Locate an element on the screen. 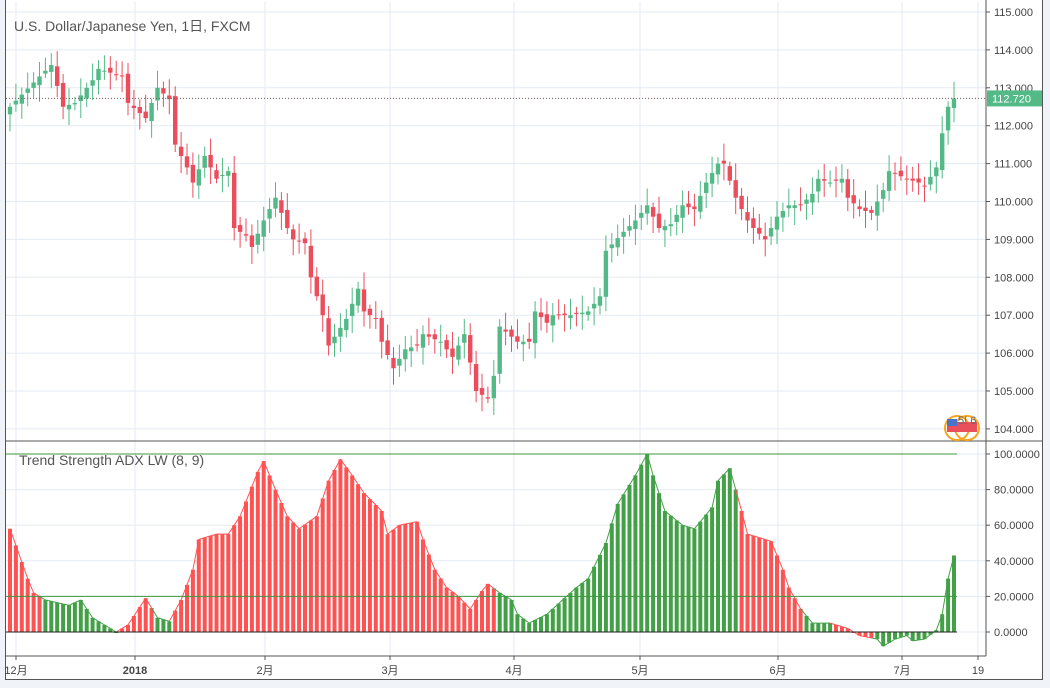 The image size is (1050, 688). price-tick-label: 107.000 is located at coordinates (1014, 316).